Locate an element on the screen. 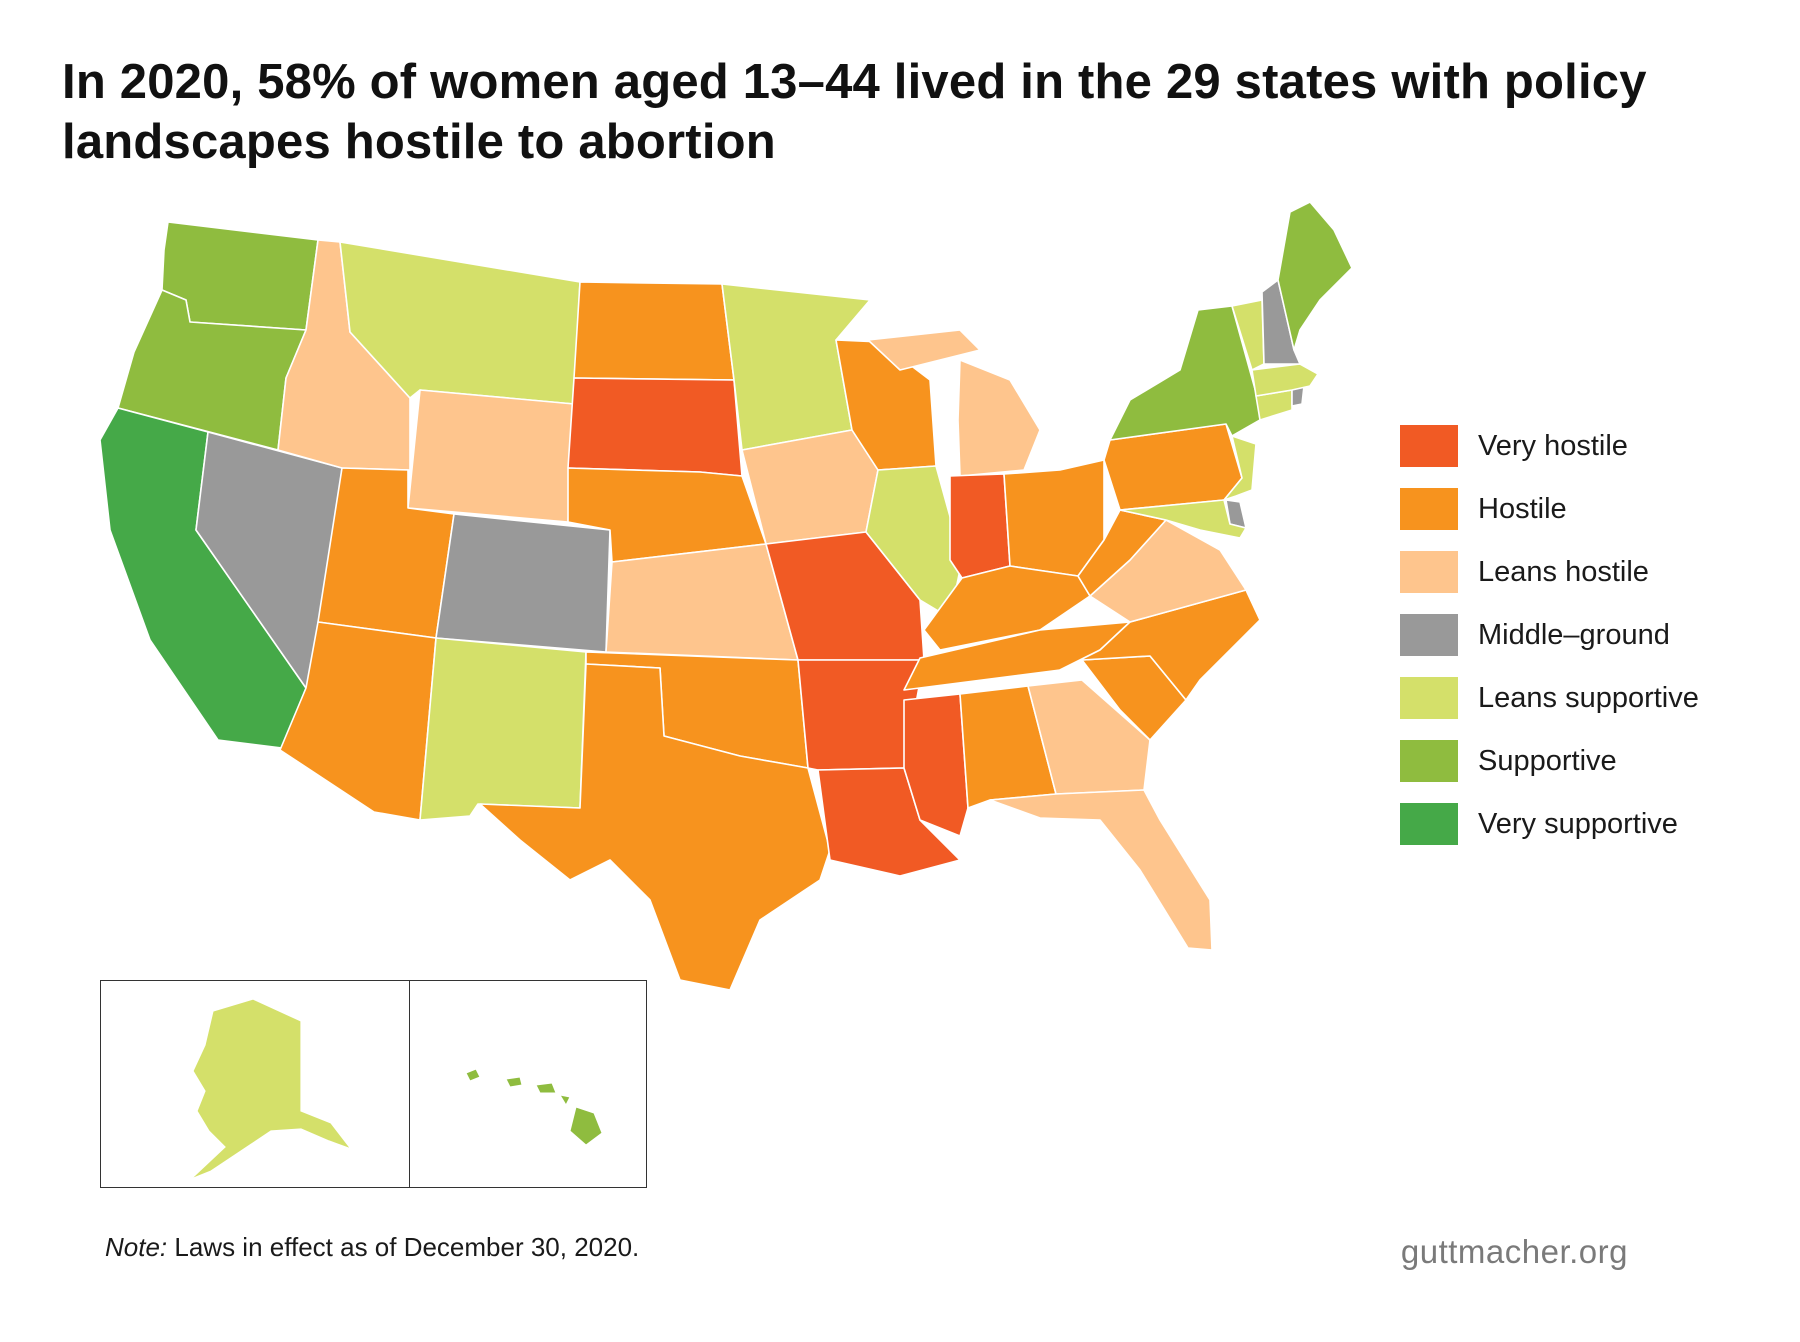  state-IN is located at coordinates (980, 526).